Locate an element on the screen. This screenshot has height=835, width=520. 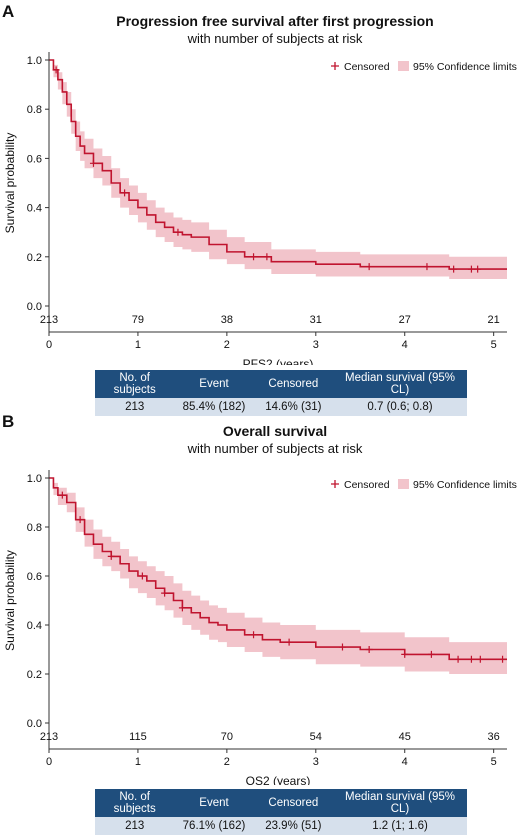
at-risk-number: 45 is located at coordinates (405, 737).